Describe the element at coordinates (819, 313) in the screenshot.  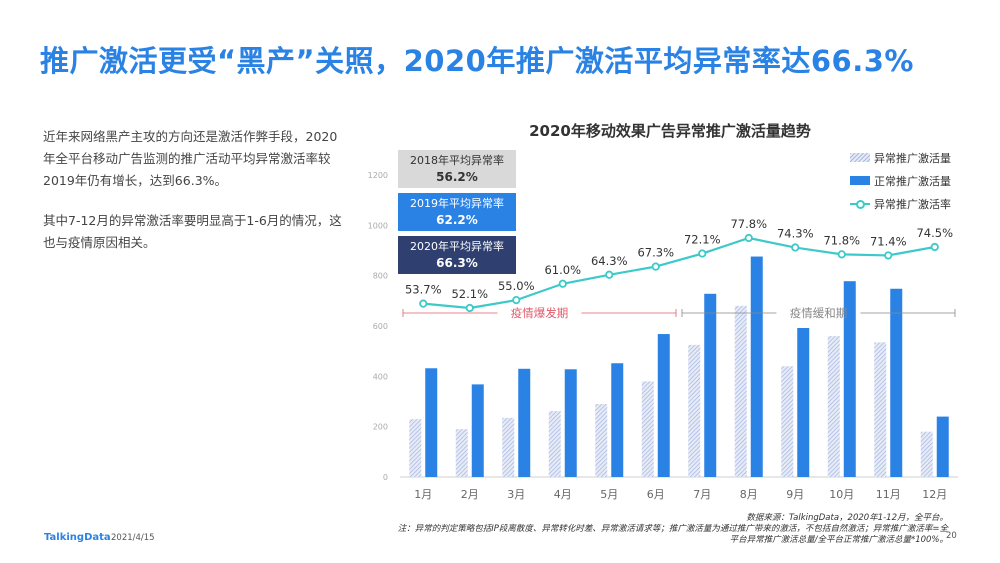
I see `annotation-label: 疫情缓和期` at that location.